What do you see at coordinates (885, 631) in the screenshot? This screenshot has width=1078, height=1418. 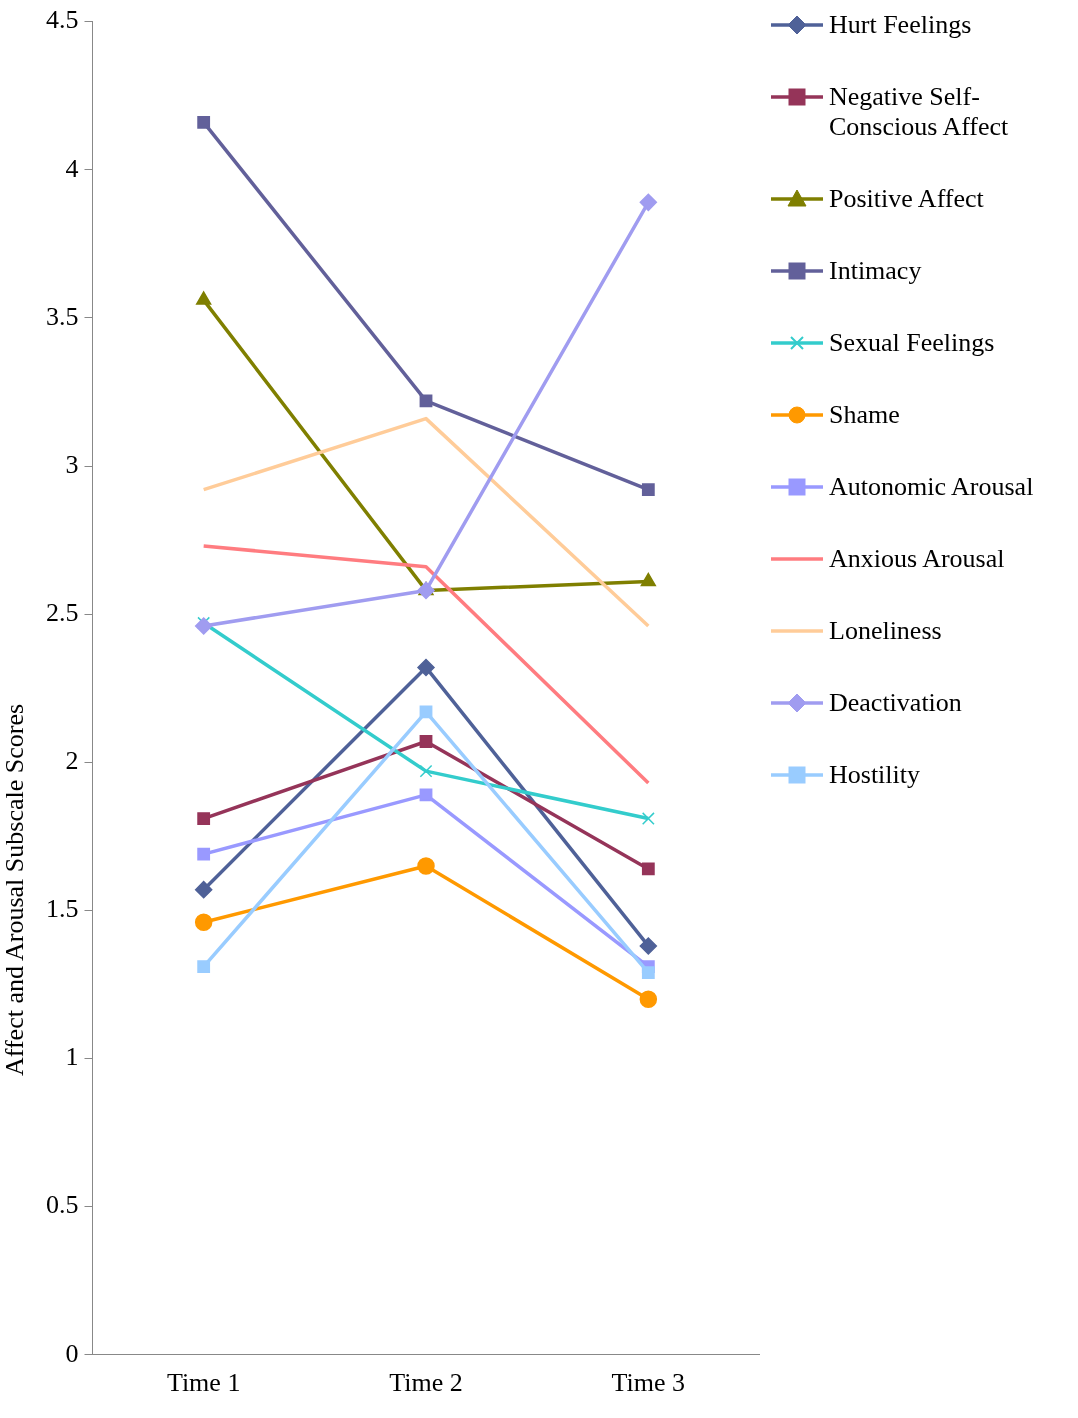 I see `legend-label: Loneliness` at bounding box center [885, 631].